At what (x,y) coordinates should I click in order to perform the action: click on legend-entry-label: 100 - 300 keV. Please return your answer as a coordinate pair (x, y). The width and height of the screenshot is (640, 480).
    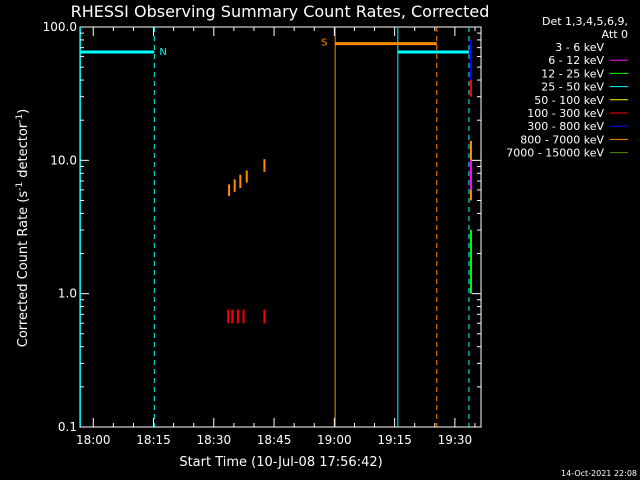
    Looking at the image, I should click on (565, 113).